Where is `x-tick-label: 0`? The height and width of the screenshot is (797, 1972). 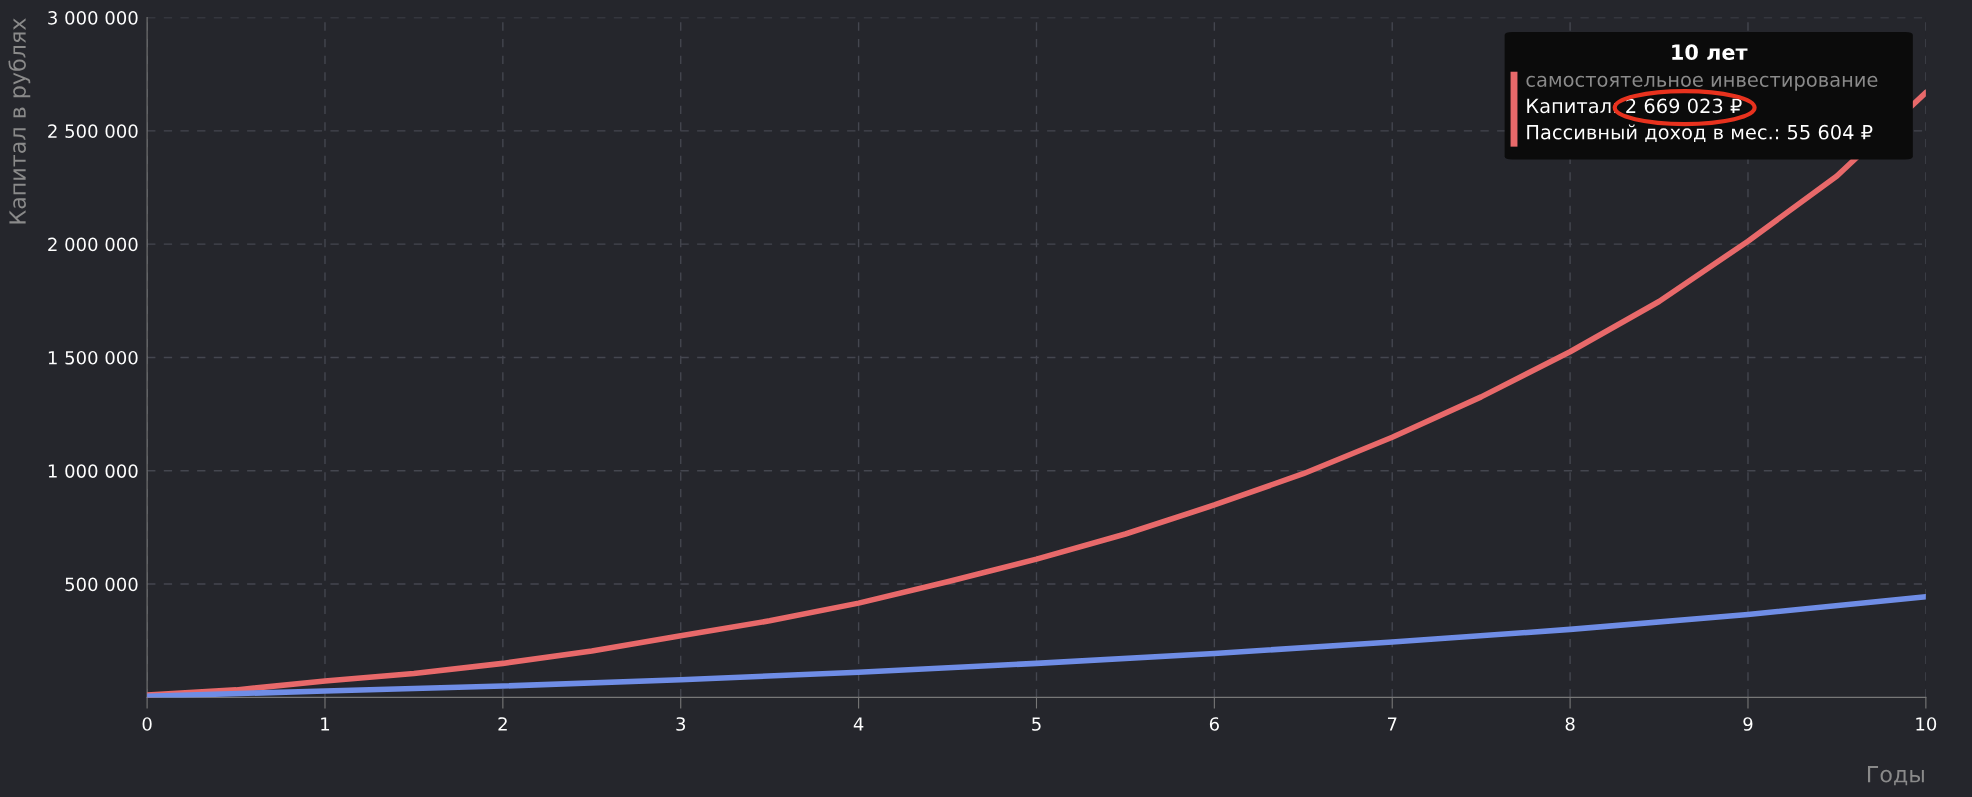 x-tick-label: 0 is located at coordinates (147, 724).